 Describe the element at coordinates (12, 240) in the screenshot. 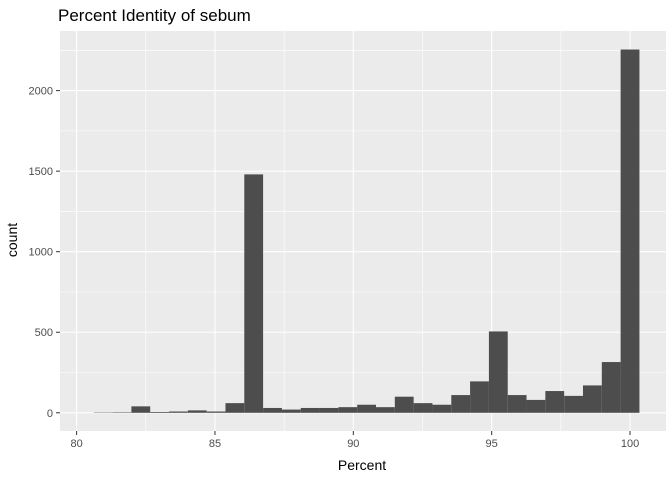

I see `y-axis-title: count` at that location.